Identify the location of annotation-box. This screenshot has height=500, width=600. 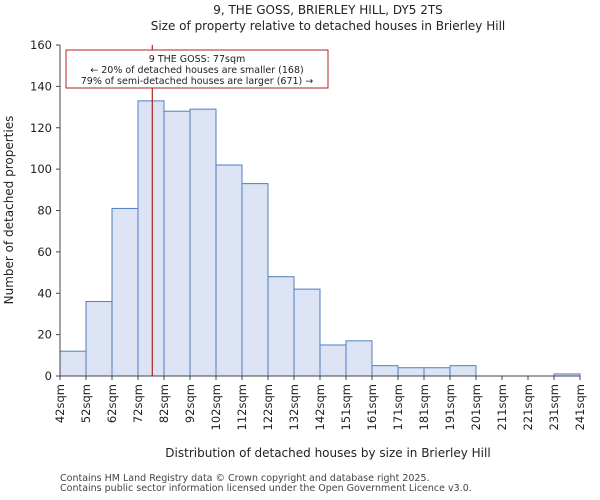
(197, 69).